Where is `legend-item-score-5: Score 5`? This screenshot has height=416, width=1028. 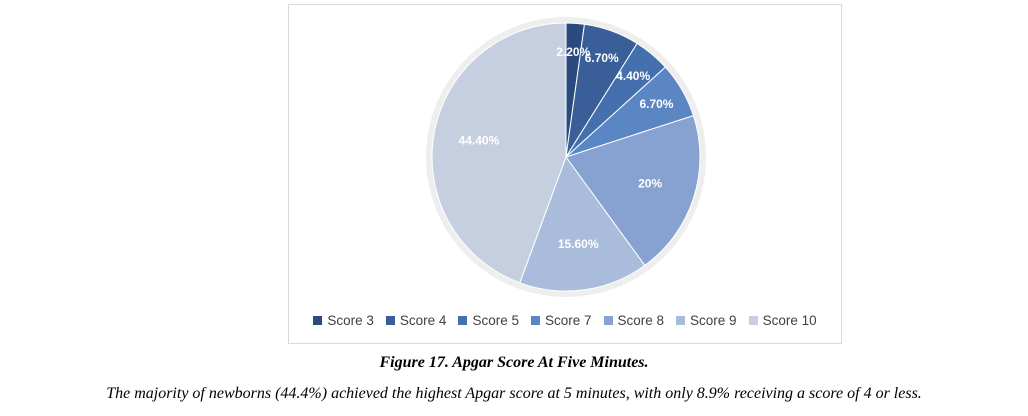
legend-item-score-5: Score 5 is located at coordinates (488, 320).